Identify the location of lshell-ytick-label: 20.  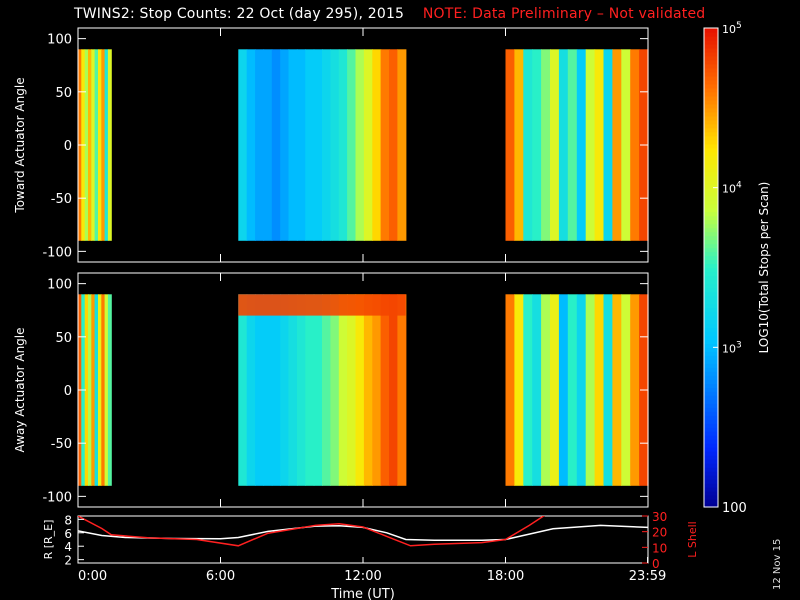
(659, 533).